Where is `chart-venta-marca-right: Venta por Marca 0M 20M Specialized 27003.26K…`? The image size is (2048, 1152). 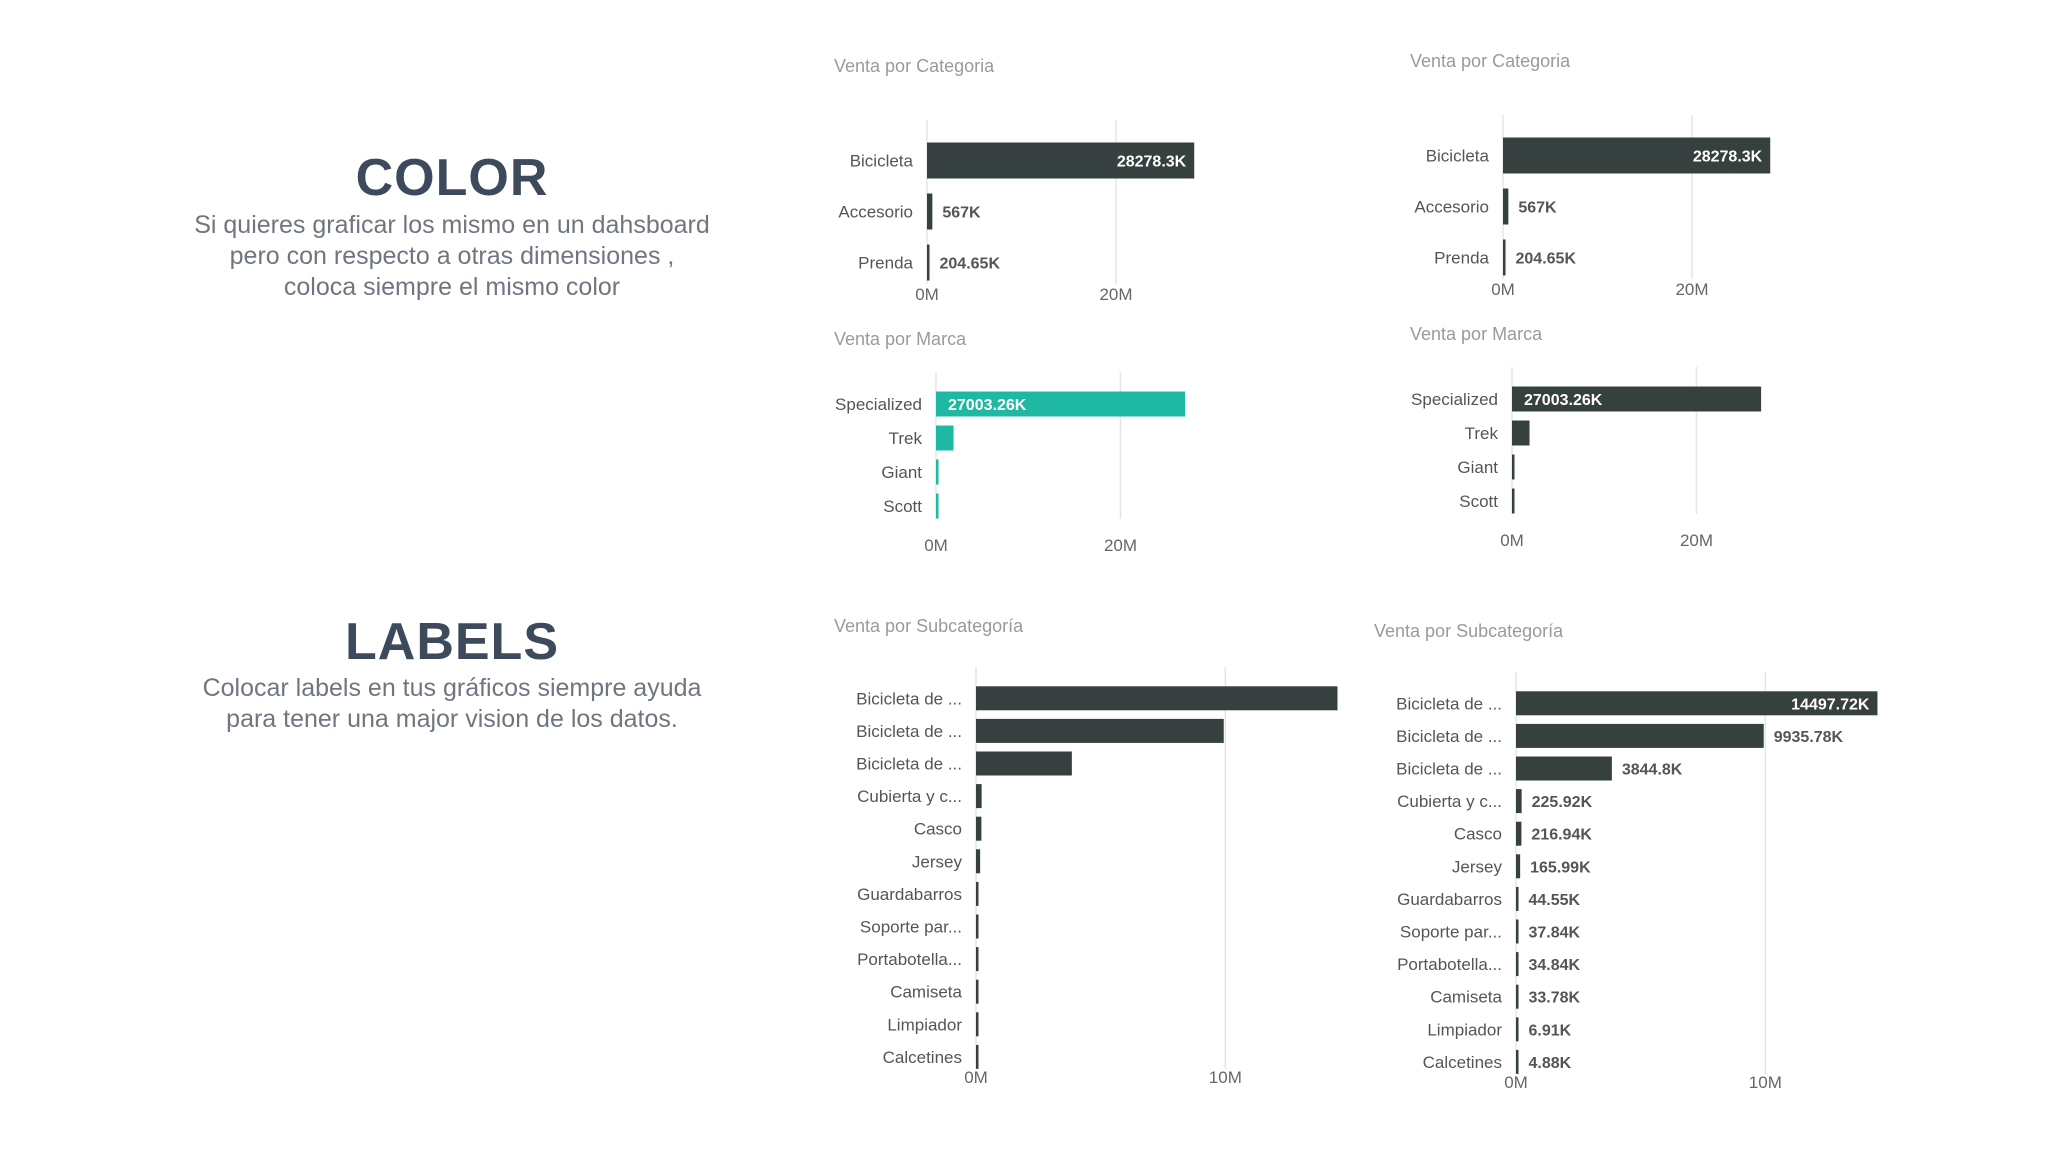 chart-venta-marca-right: Venta por Marca 0M 20M Specialized 27003.26K… is located at coordinates (1636, 438).